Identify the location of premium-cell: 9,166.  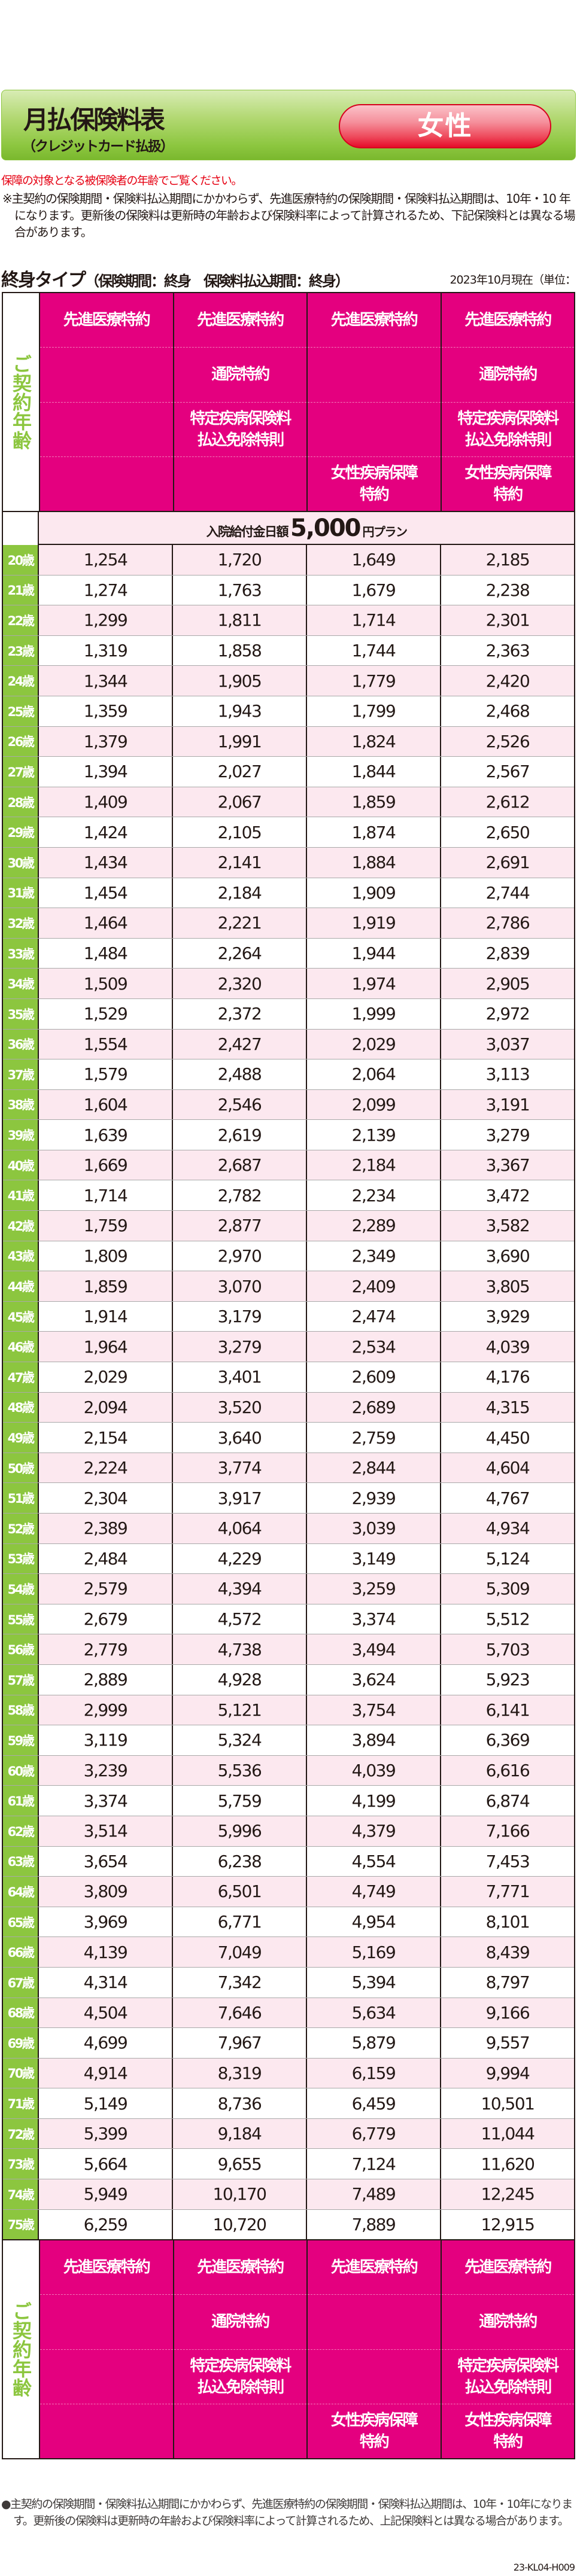
(507, 2013).